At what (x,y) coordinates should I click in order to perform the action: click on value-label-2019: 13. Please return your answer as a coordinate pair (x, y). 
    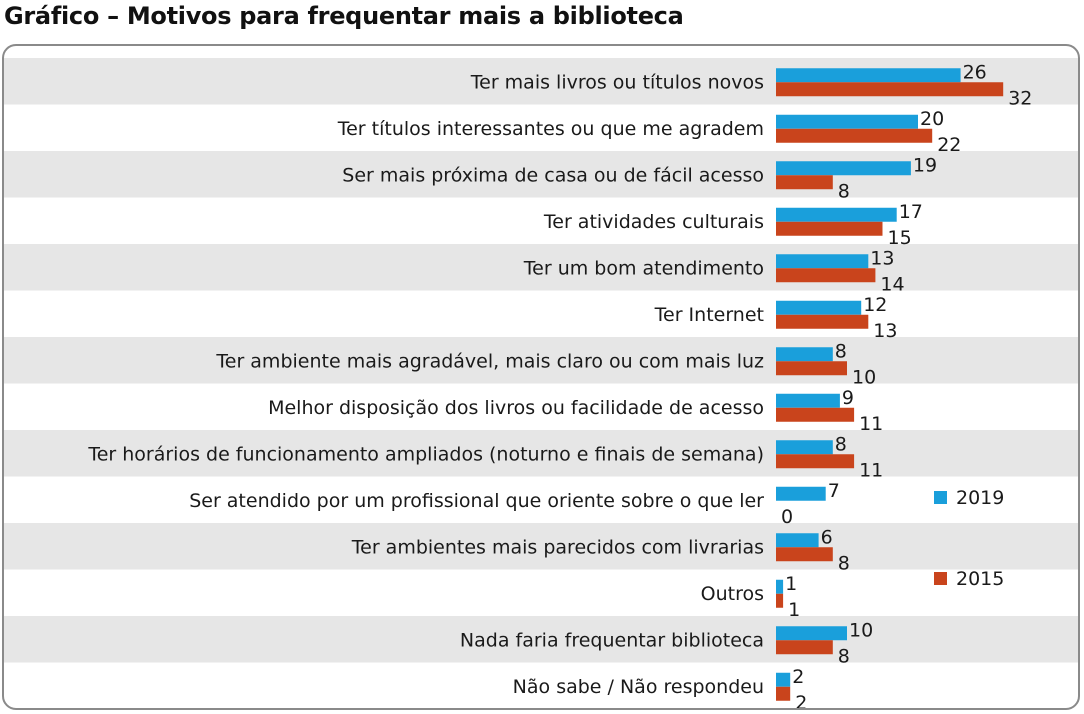
    Looking at the image, I should click on (882, 258).